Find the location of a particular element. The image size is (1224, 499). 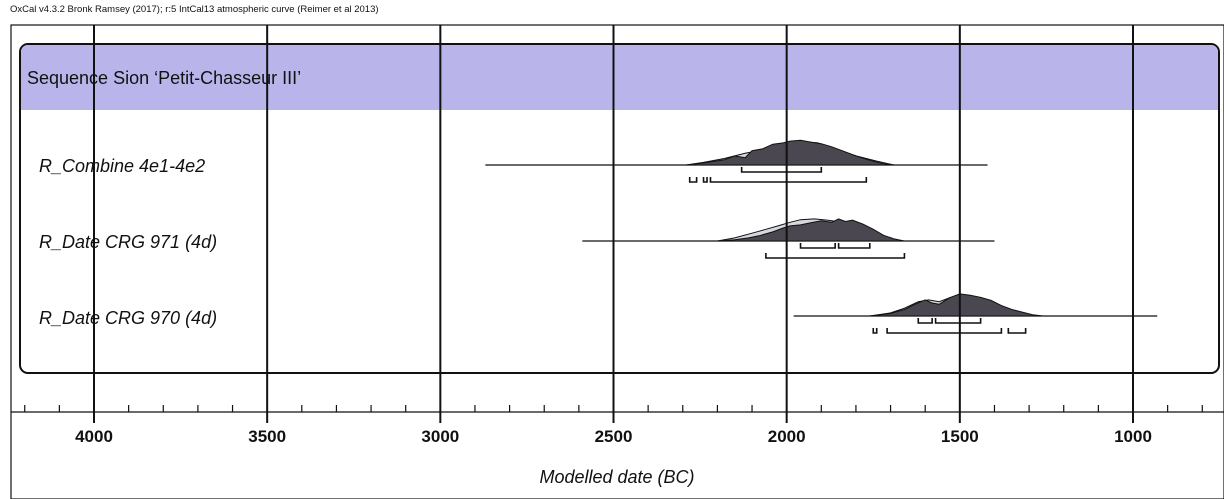

tick-label: 1500 is located at coordinates (960, 436).